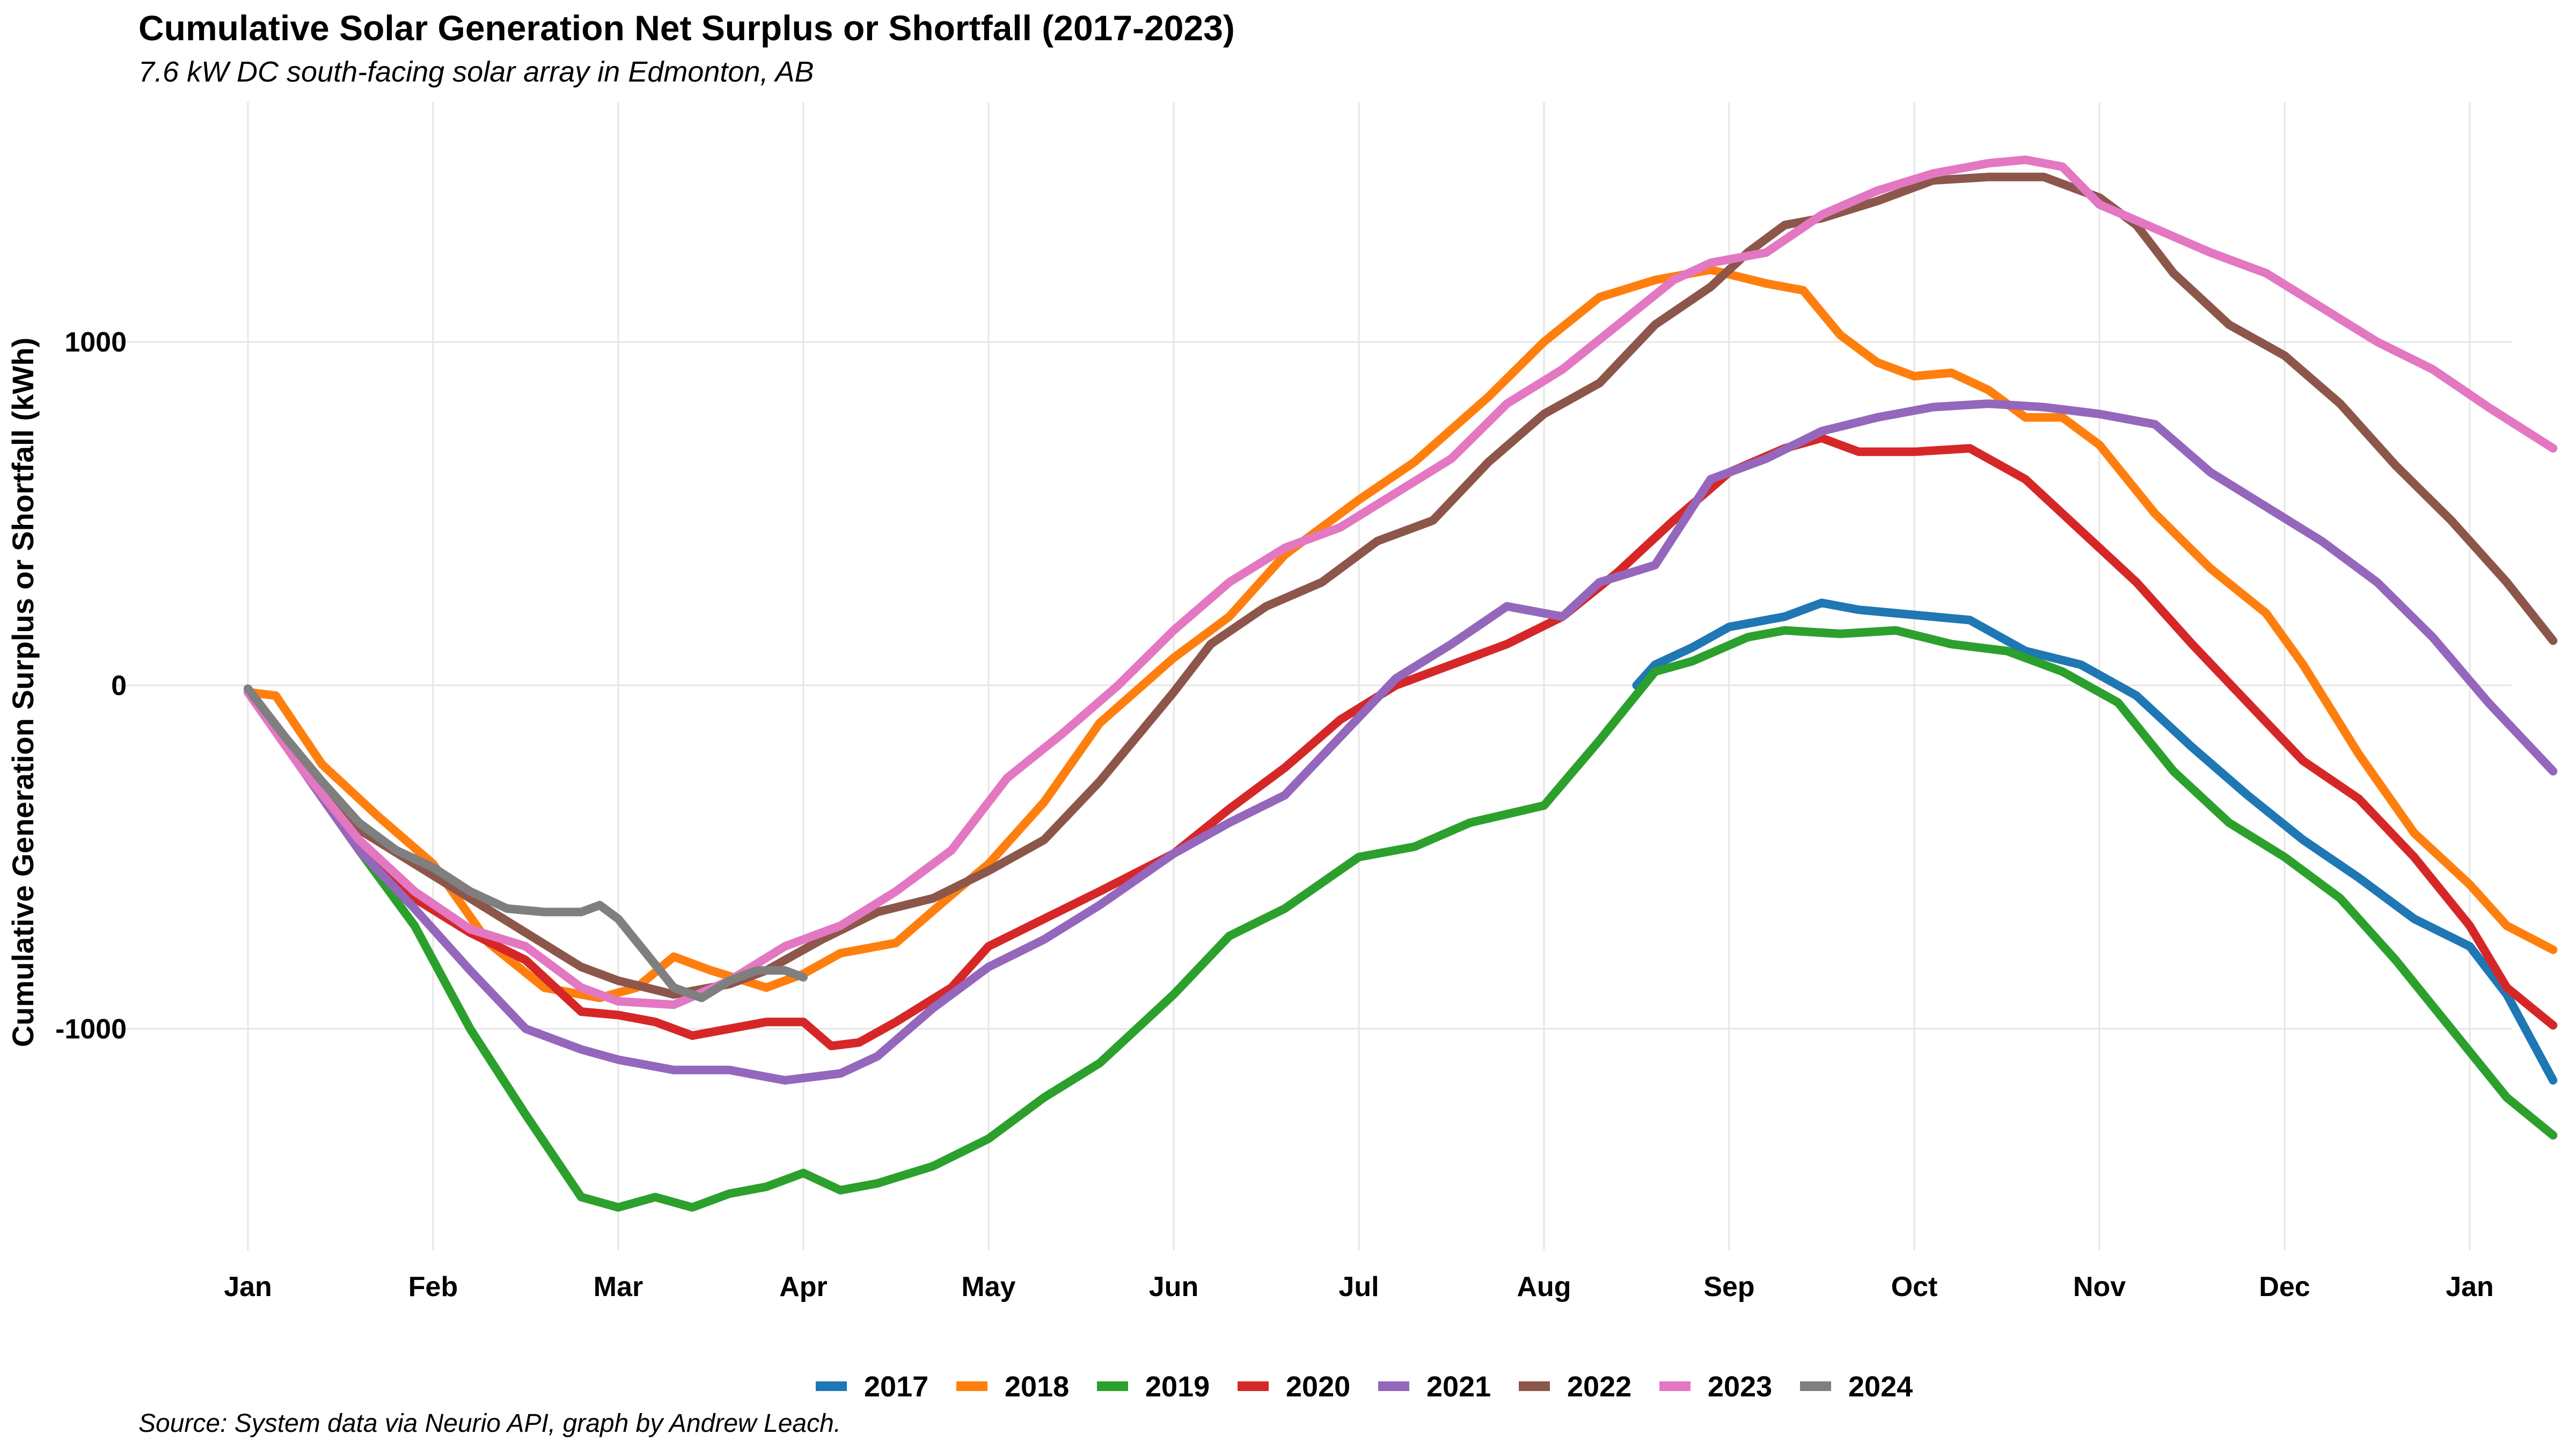 This screenshot has width=2576, height=1449. What do you see at coordinates (91, 686) in the screenshot?
I see `y-axis-ticks: -1000 0 1000` at bounding box center [91, 686].